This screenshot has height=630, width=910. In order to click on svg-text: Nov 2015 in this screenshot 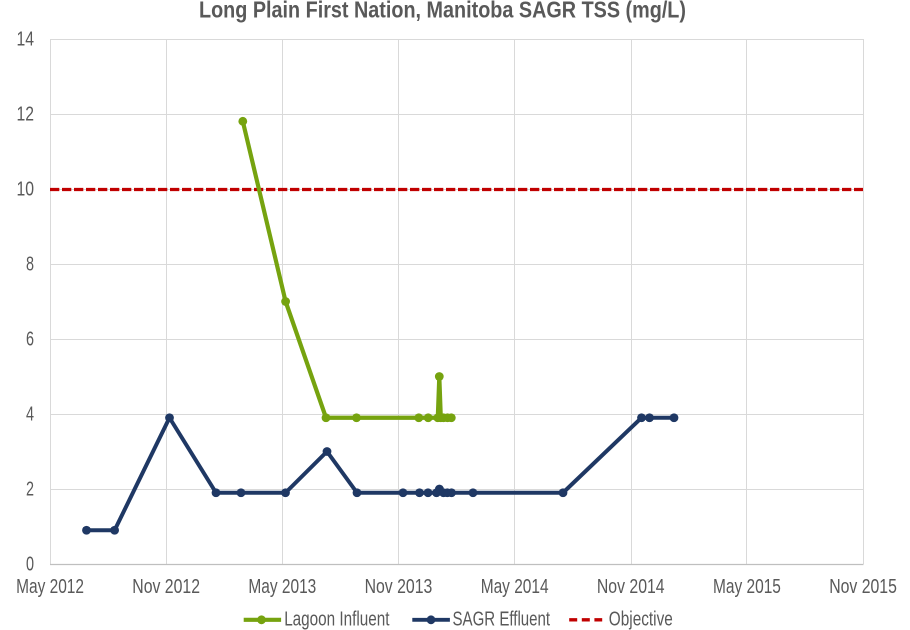, I will do `click(863, 587)`.